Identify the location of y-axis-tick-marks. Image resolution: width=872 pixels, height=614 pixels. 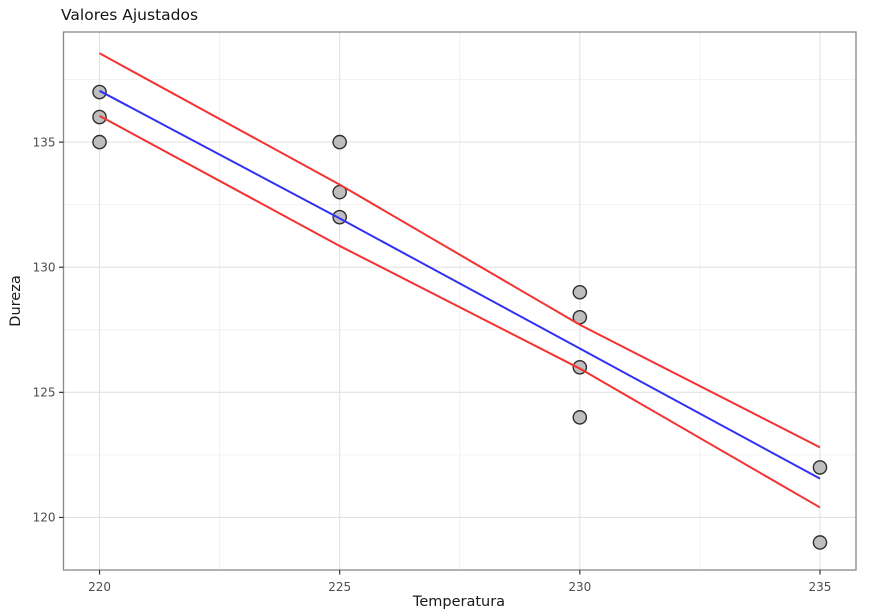
(61, 330).